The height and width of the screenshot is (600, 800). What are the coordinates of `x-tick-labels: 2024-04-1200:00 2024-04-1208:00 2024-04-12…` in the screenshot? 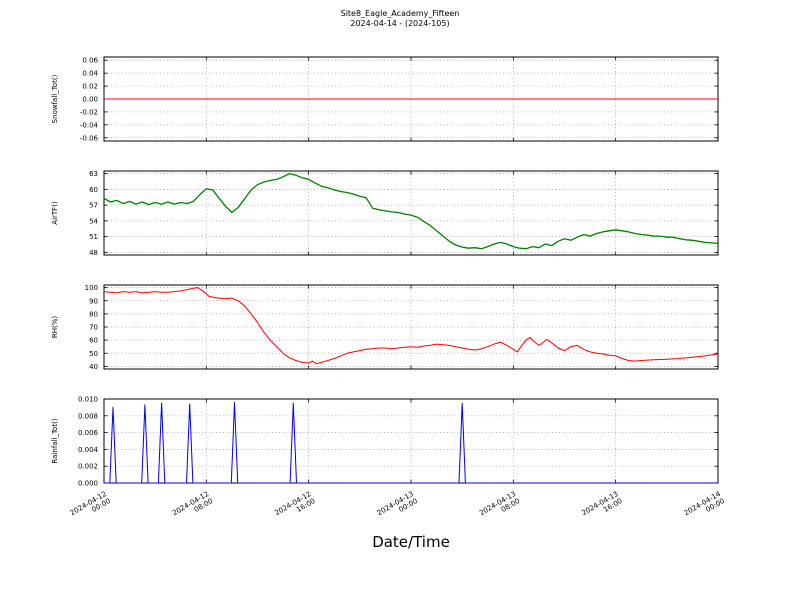 It's located at (398, 507).